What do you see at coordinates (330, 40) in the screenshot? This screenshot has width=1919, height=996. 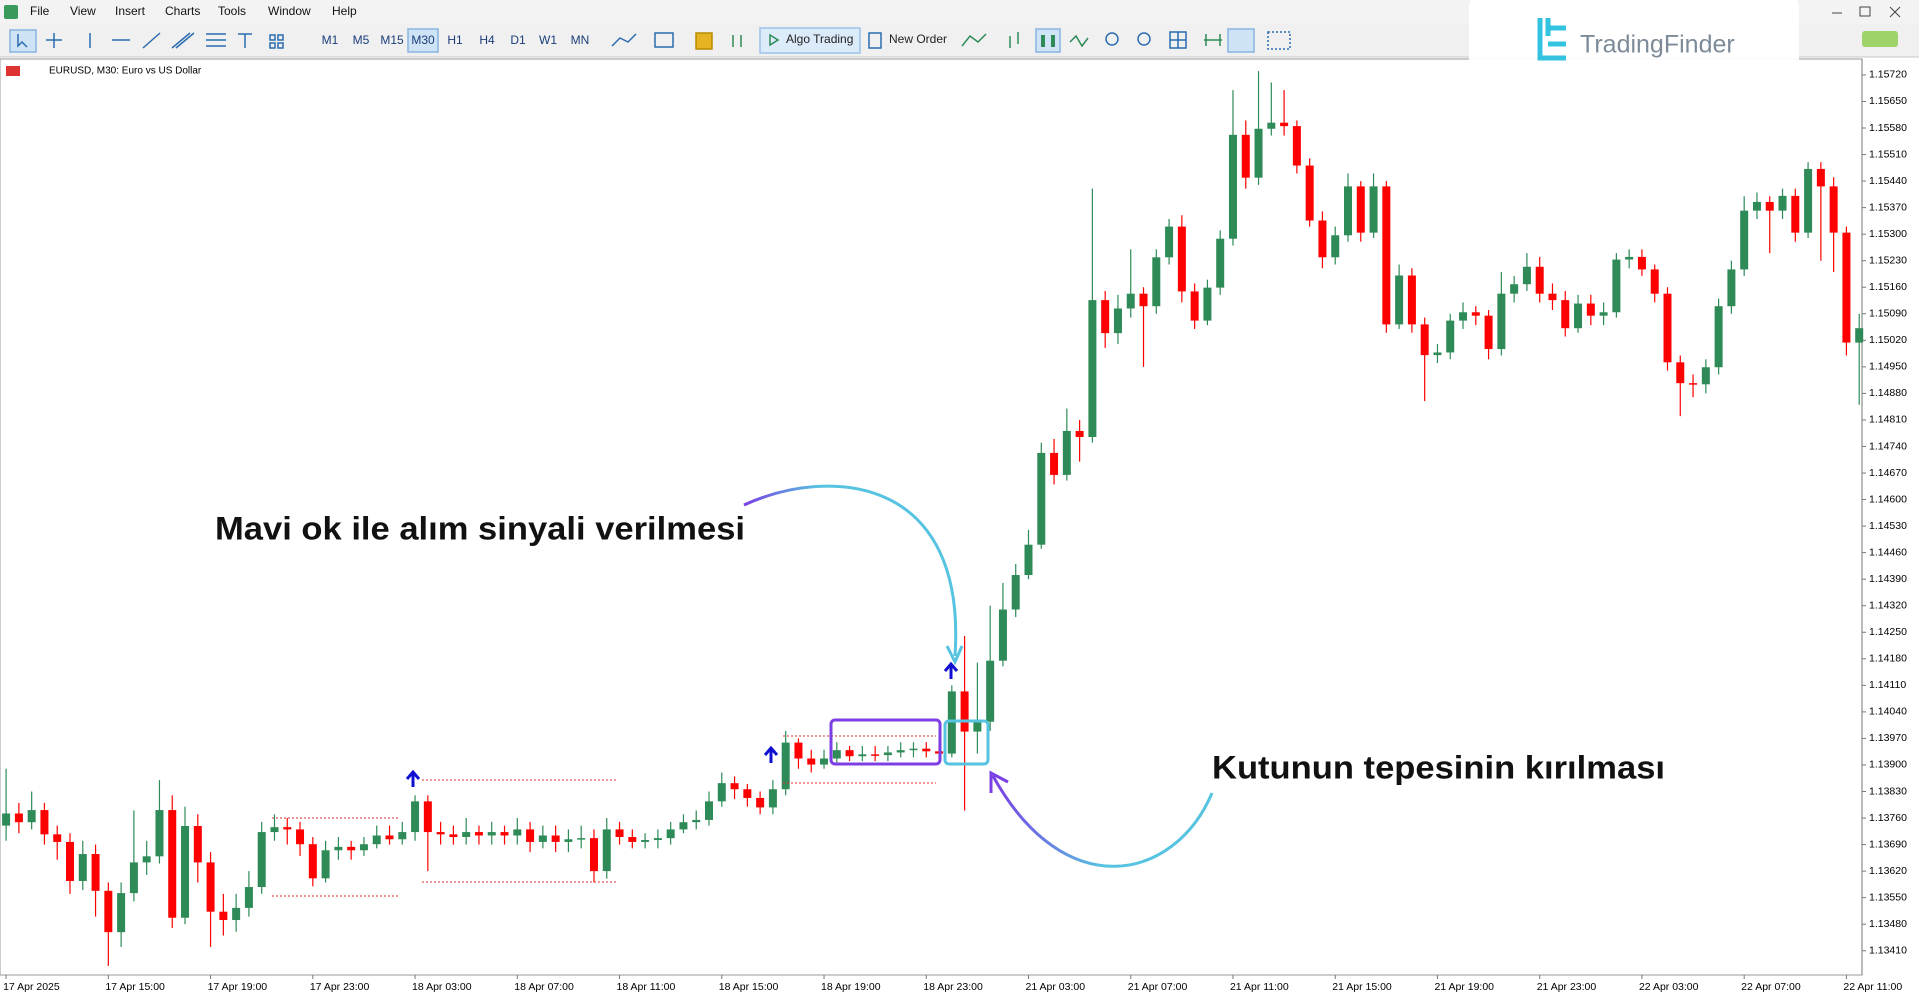 I see `timeframe: M1` at bounding box center [330, 40].